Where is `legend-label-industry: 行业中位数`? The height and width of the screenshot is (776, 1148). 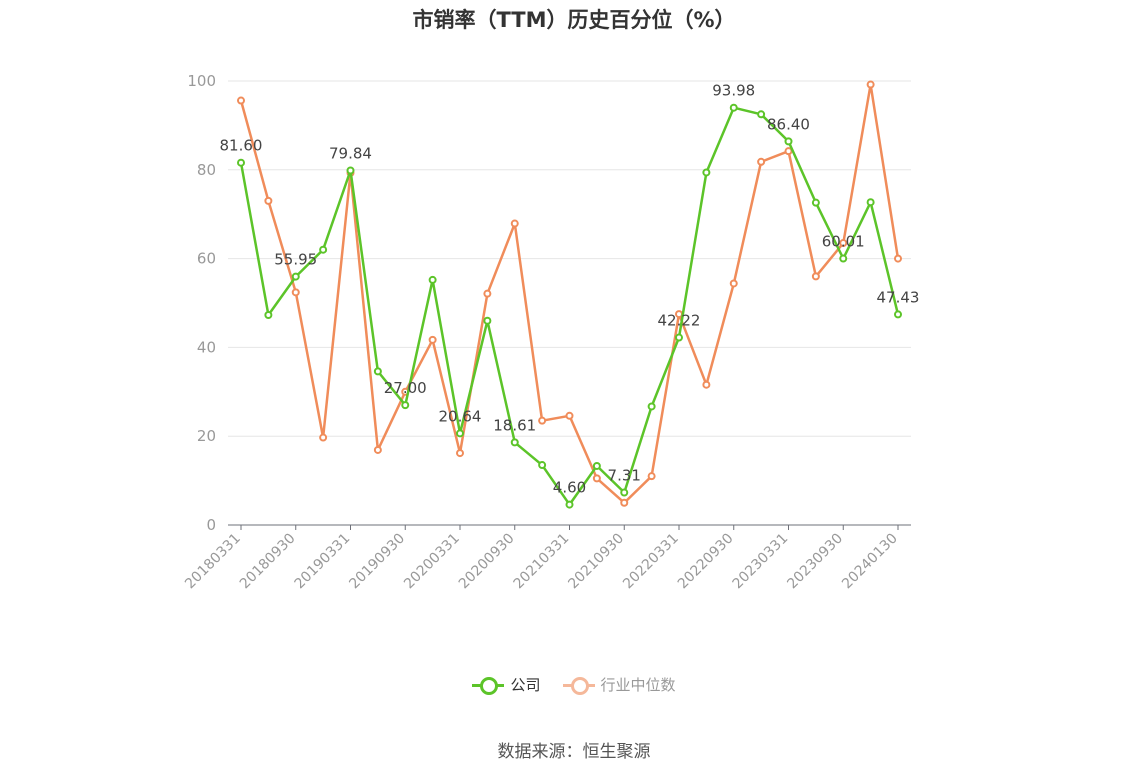 legend-label-industry: 行业中位数 is located at coordinates (638, 685).